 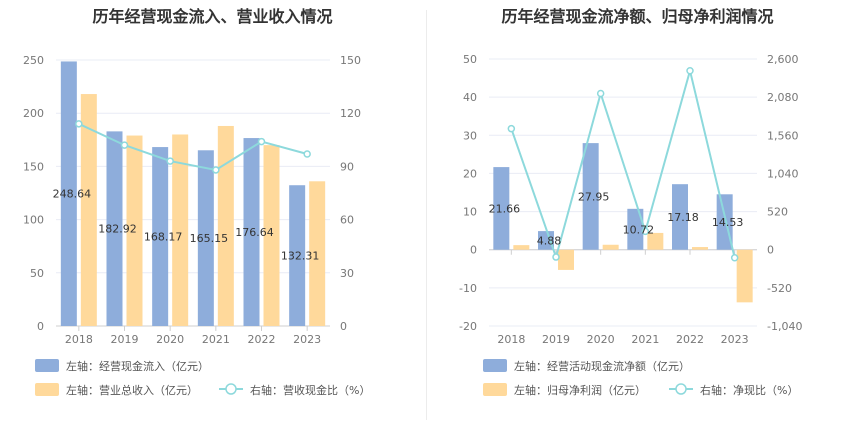 I want to click on y-right-tick-label: 0, so click(x=343, y=326).